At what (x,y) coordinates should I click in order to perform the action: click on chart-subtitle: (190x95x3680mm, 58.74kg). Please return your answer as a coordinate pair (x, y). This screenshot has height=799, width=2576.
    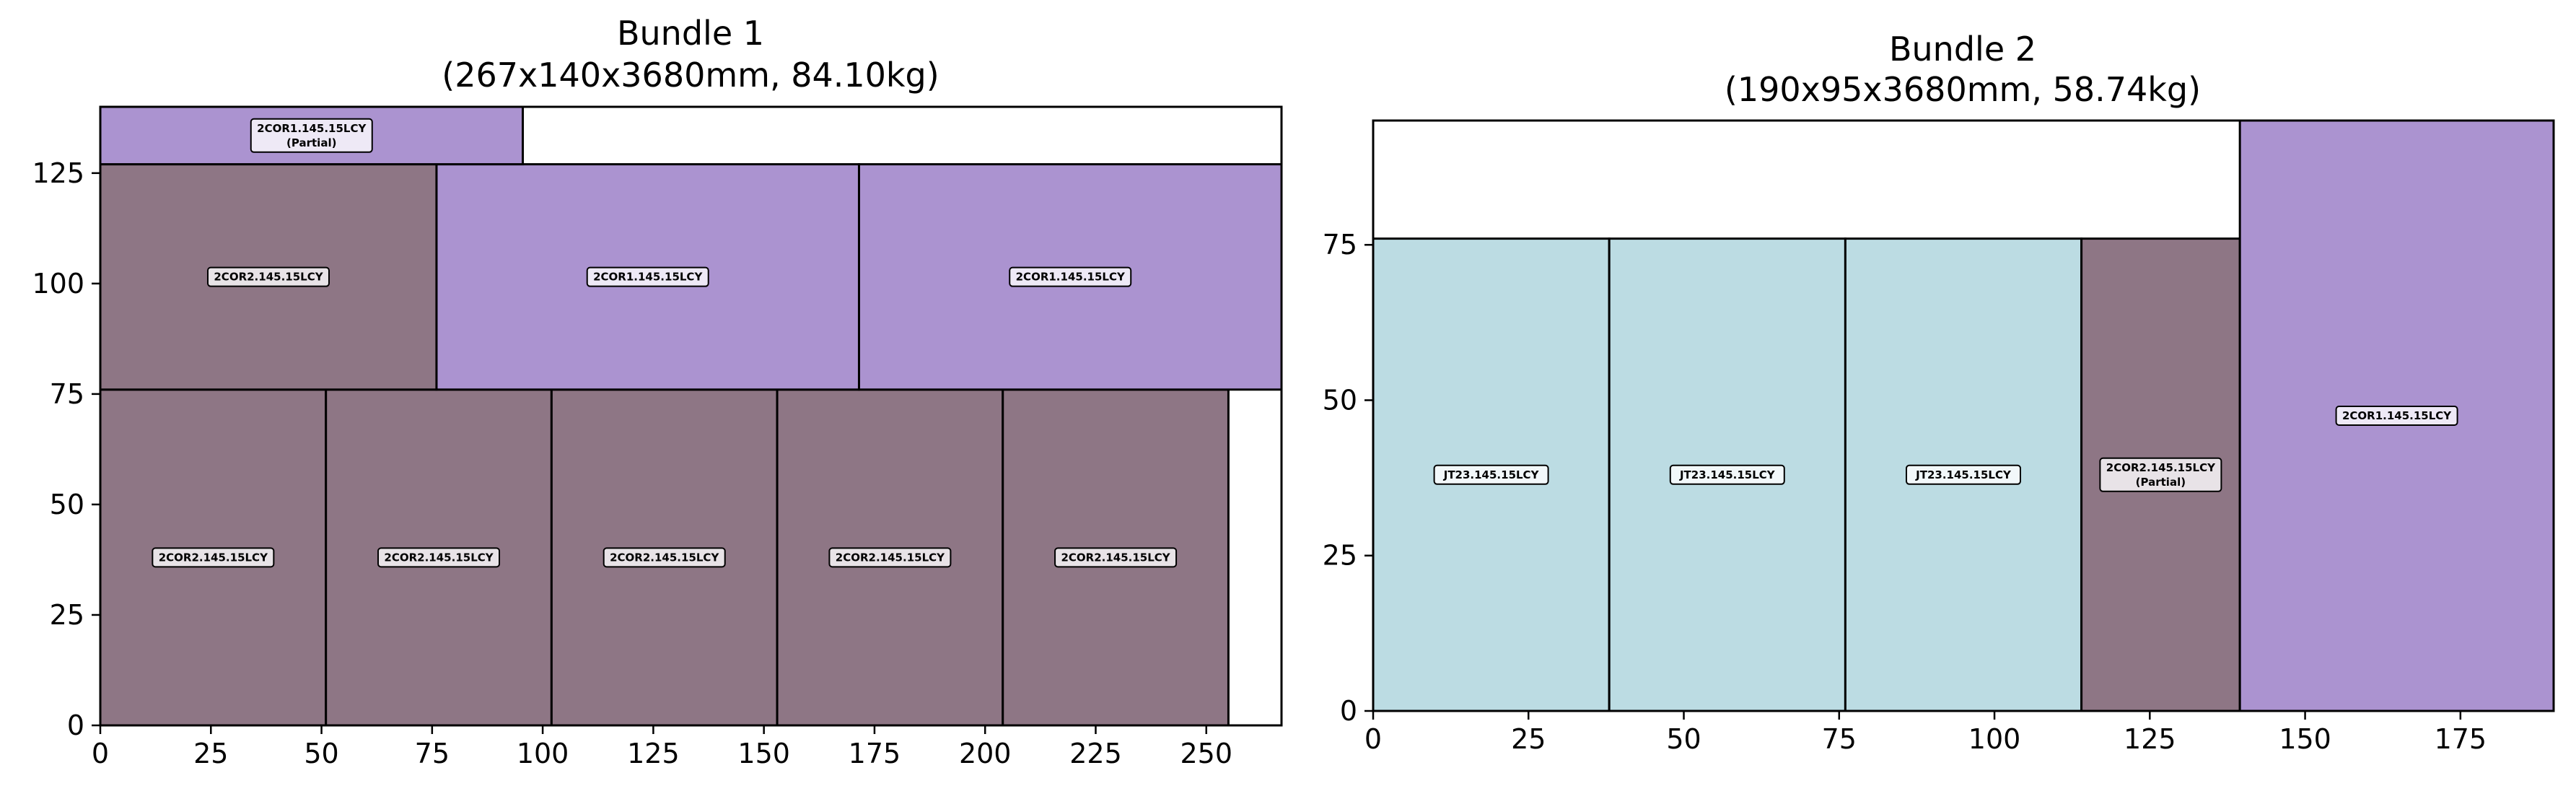
    Looking at the image, I should click on (1963, 89).